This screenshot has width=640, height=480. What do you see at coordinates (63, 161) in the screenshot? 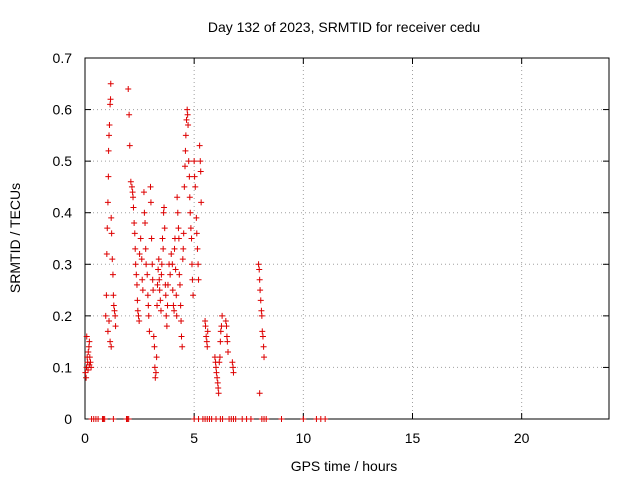
I see `y-tick-label: 0.5` at bounding box center [63, 161].